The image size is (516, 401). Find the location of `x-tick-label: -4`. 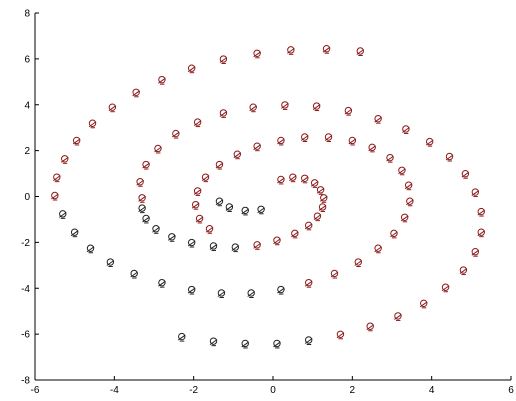

x-tick-label: -4 is located at coordinates (114, 390).